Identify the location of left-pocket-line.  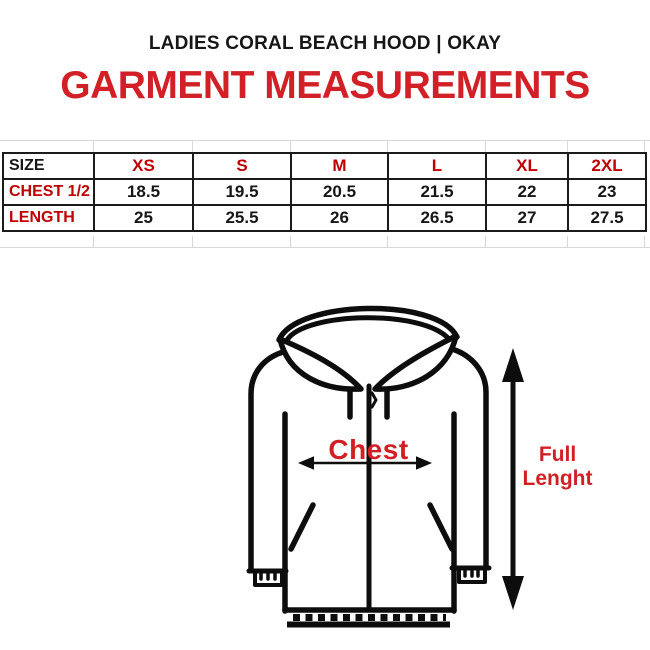
(302, 527).